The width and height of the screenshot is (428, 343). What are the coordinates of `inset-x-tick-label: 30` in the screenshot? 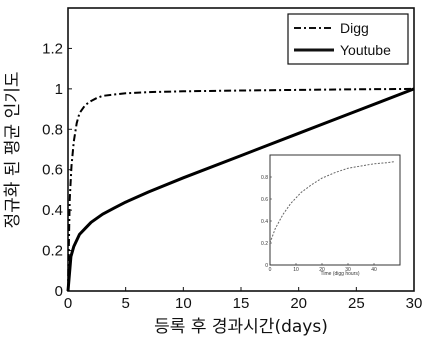 It's located at (348, 270).